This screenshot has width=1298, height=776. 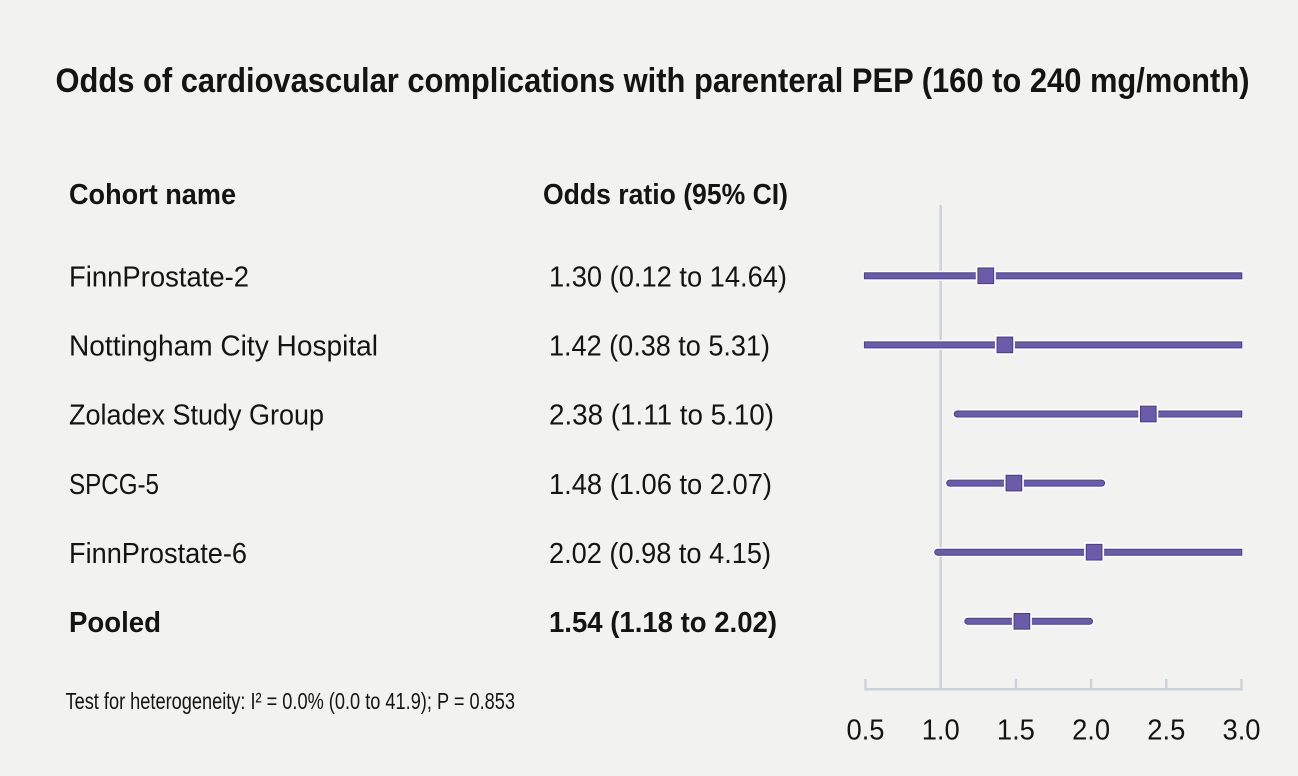 I want to click on svg-text: FinnProstate-2, so click(x=159, y=278).